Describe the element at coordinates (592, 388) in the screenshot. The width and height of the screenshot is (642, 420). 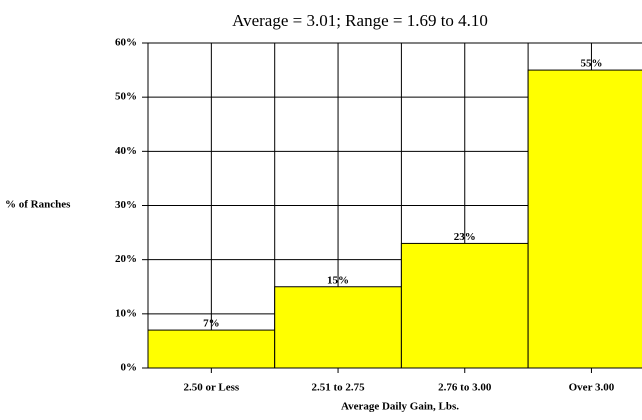
I see `x-tick-label: Over 3.00` at that location.